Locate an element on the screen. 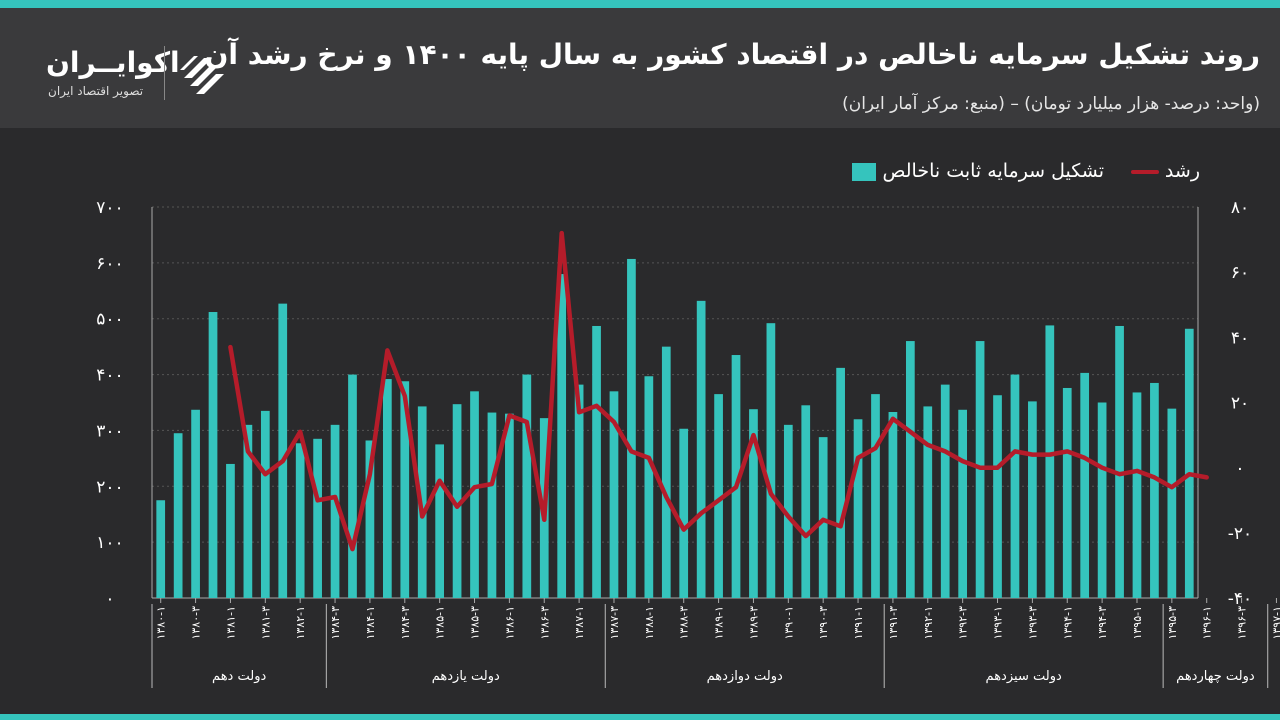 Image resolution: width=1280 pixels, height=720 pixels. x-tick-label: ۱۳۸۲-۱ is located at coordinates (300, 623).